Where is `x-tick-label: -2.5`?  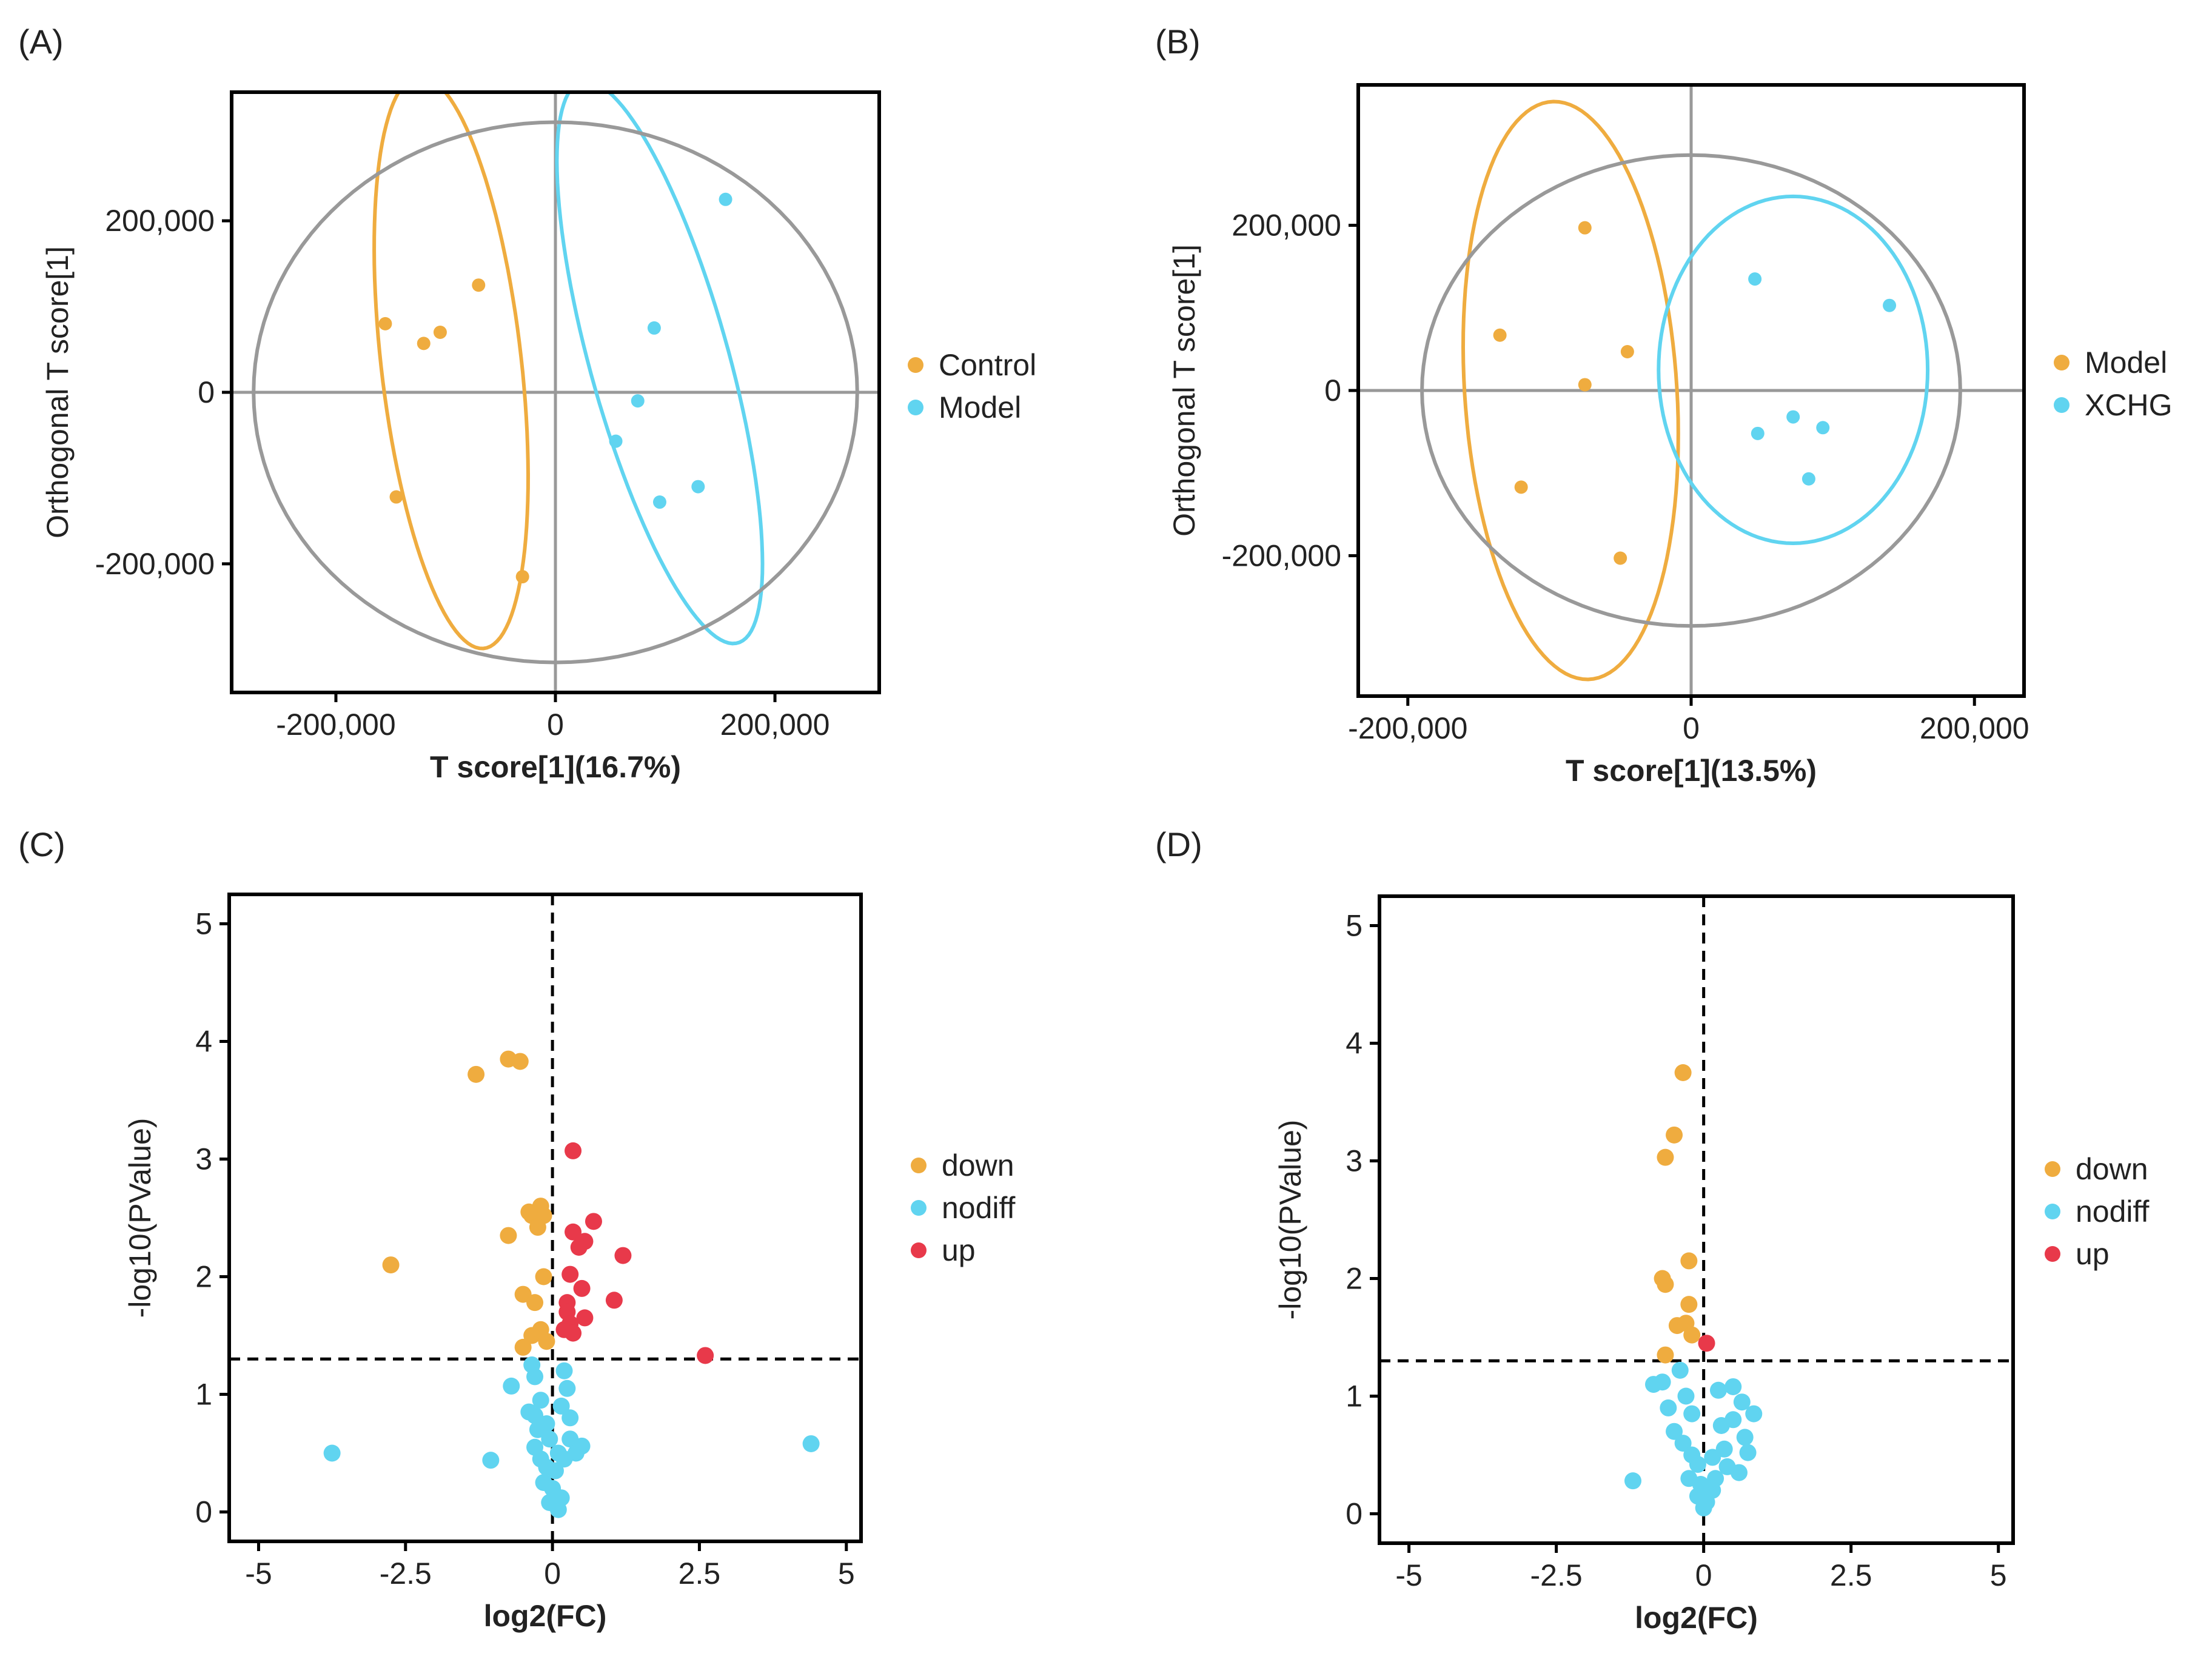
x-tick-label: -2.5 is located at coordinates (406, 1573).